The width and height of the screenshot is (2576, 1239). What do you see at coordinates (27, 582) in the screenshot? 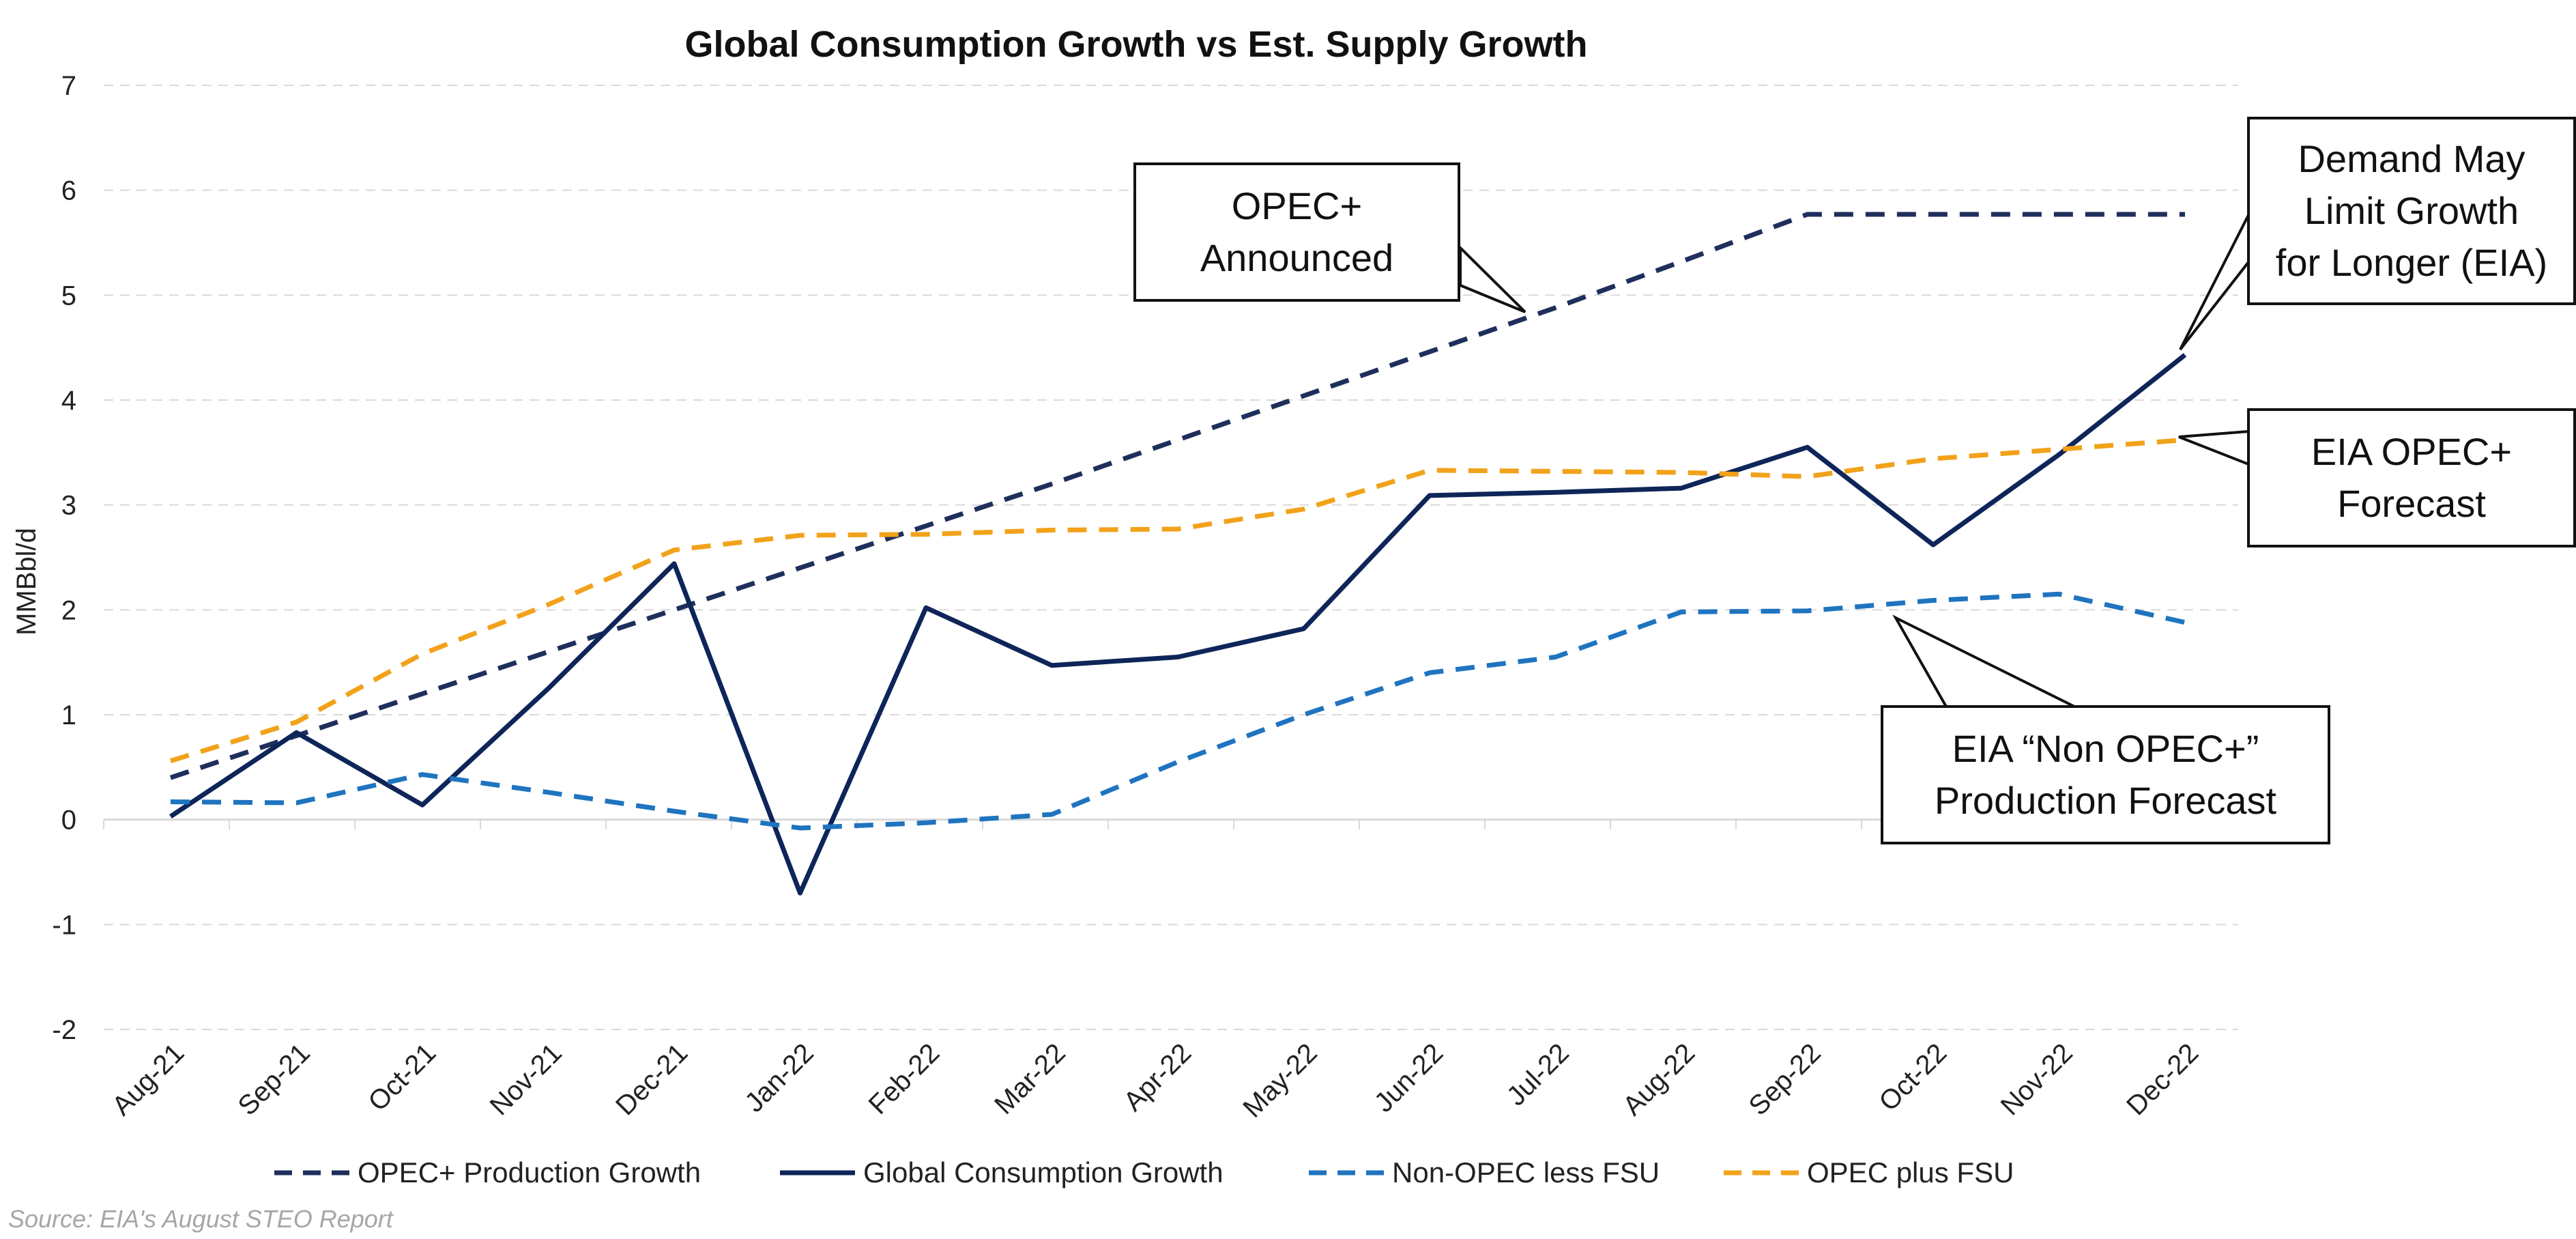
I see `y-axis-label: MMBbl/d` at bounding box center [27, 582].